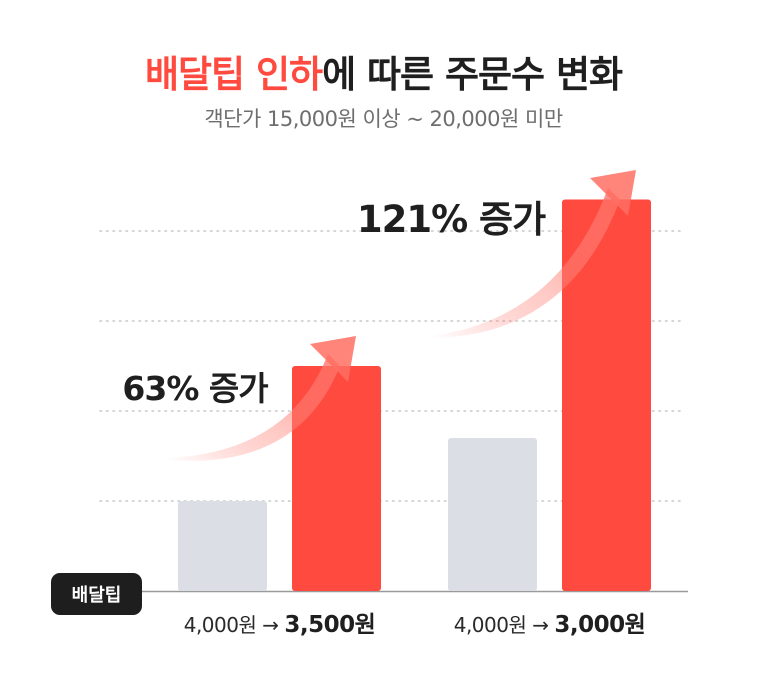 This screenshot has height=674, width=767. I want to click on badge-label: 배달팁, so click(97, 595).